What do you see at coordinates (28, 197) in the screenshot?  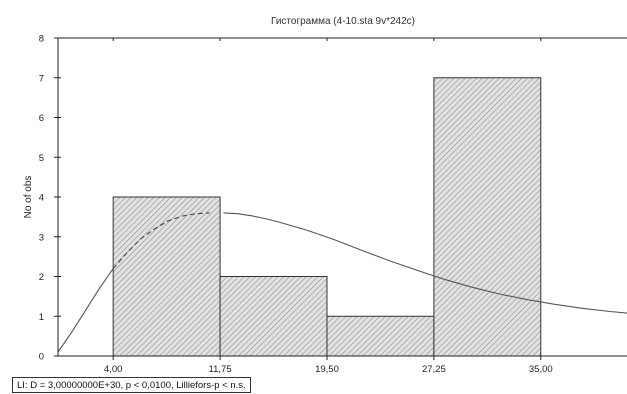 I see `y-axis-label: No of obs` at bounding box center [28, 197].